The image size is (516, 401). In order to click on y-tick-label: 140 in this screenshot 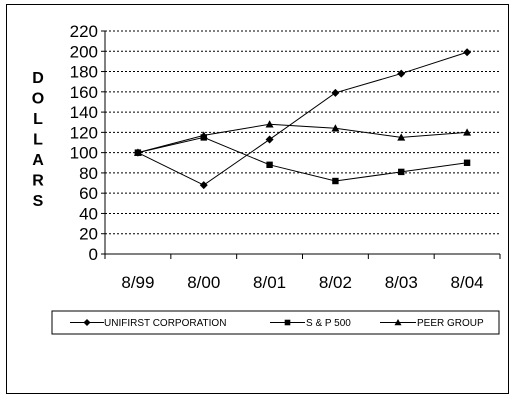, I will do `click(84, 112)`.